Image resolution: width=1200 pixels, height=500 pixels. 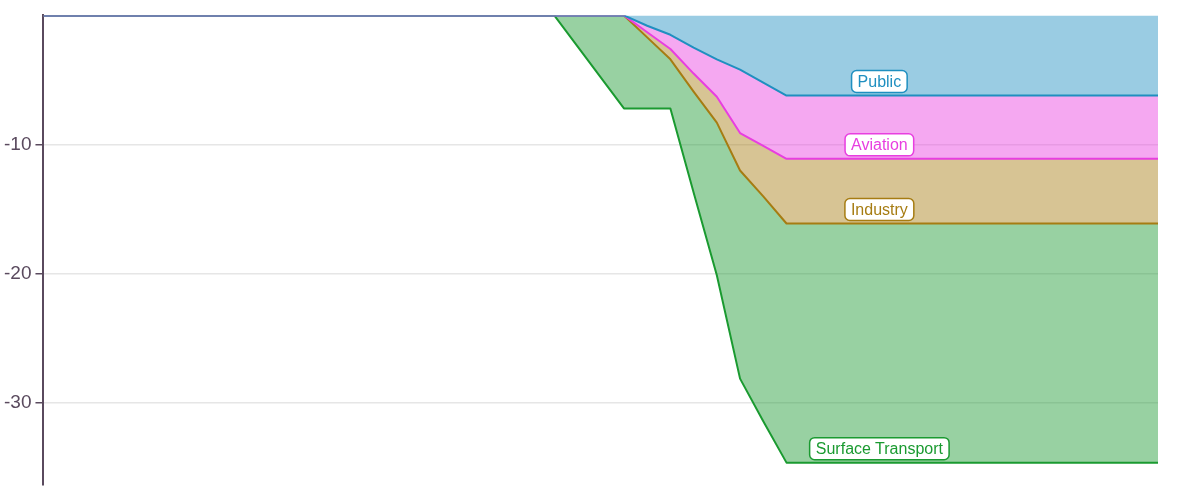 I want to click on y-tick-label: -20, so click(x=17, y=273).